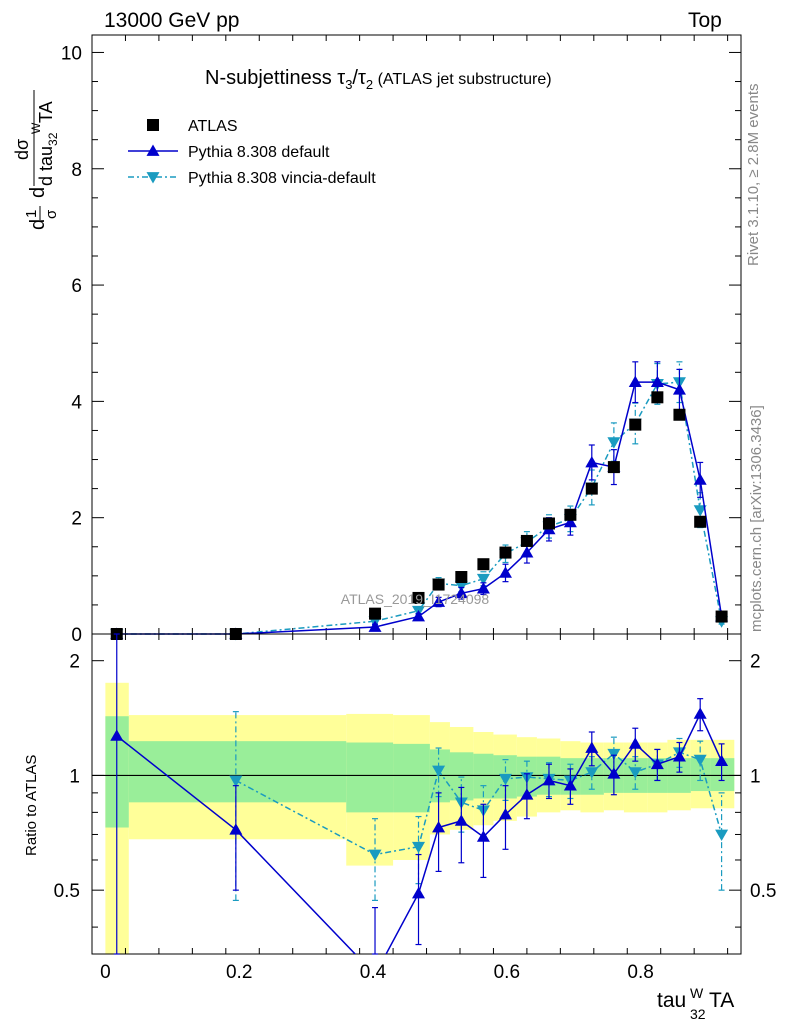 The width and height of the screenshot is (786, 1024). I want to click on ratio-y-tick-label-right: 2, so click(755, 662).